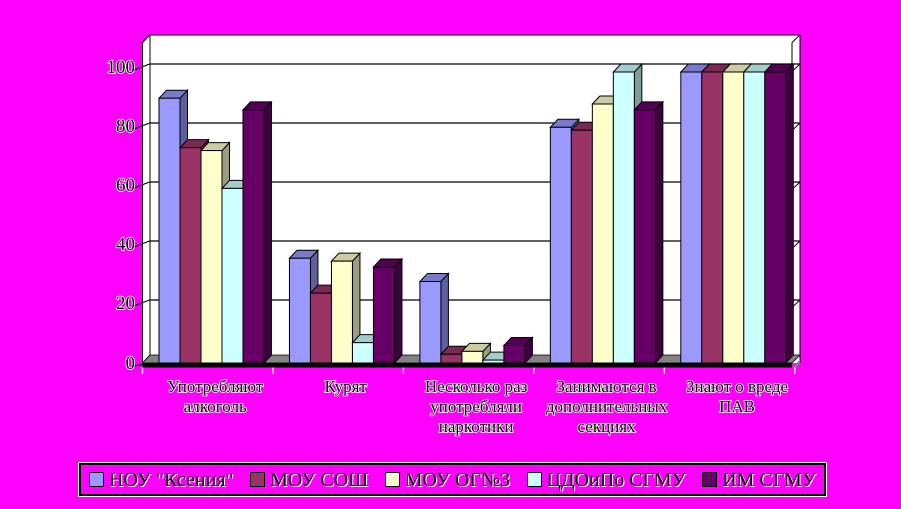  Describe the element at coordinates (190, 255) in the screenshot. I see `bar-c0-s1` at that location.